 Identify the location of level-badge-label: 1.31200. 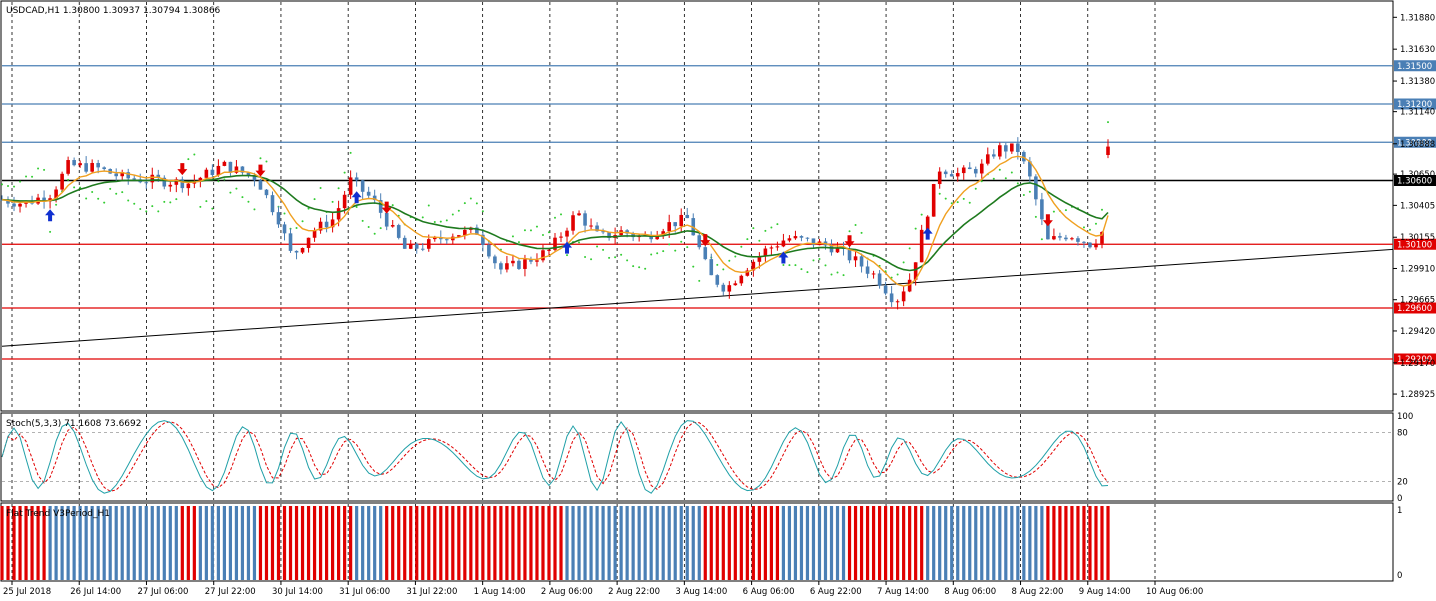
(1414, 105).